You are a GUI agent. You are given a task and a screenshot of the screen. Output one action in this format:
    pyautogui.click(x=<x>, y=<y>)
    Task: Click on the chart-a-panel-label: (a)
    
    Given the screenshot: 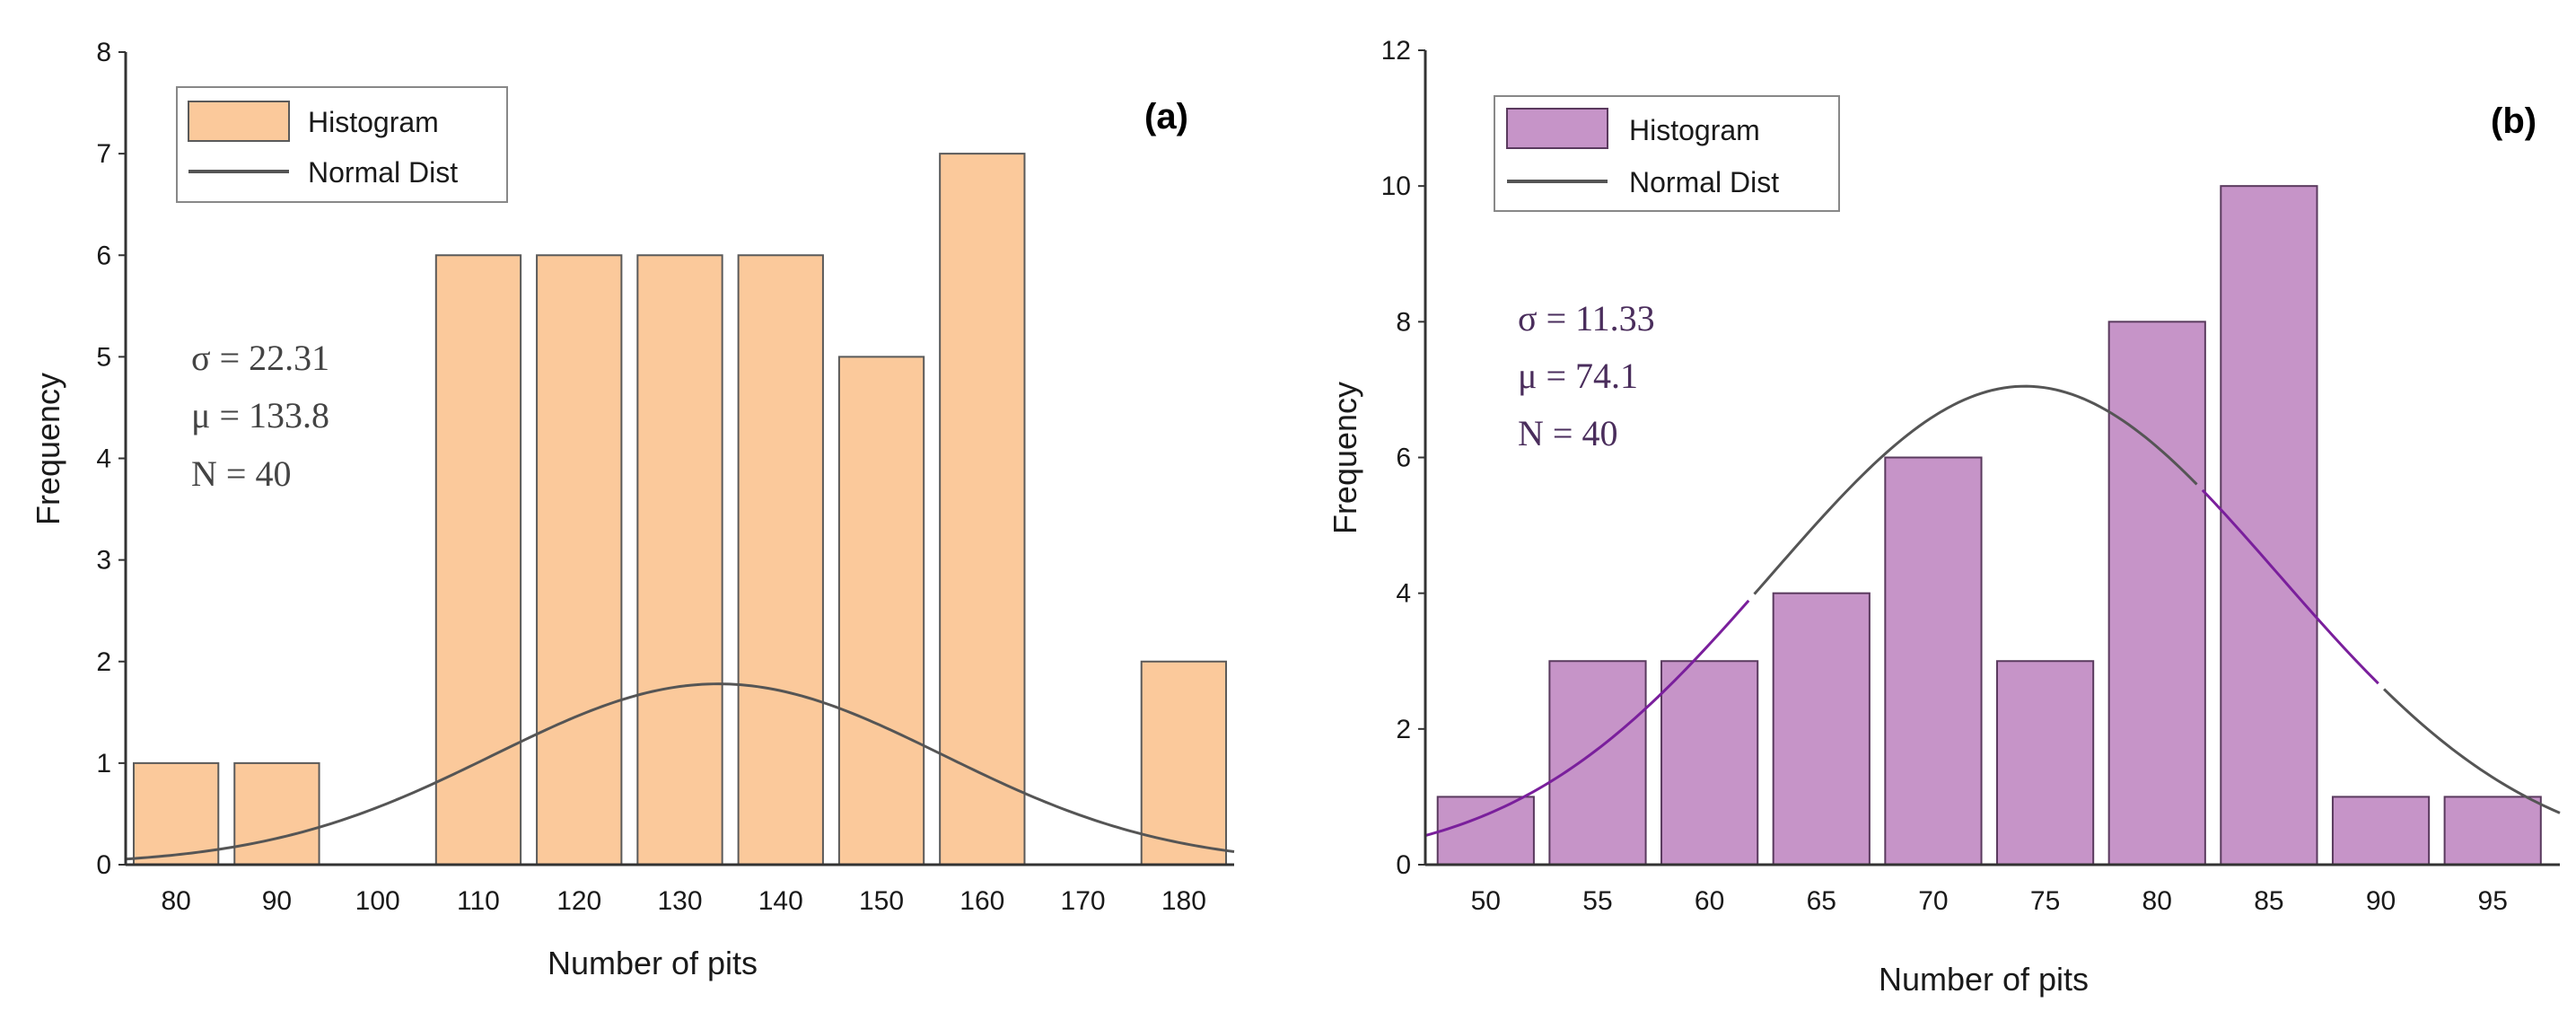 What is the action you would take?
    pyautogui.click(x=1166, y=116)
    